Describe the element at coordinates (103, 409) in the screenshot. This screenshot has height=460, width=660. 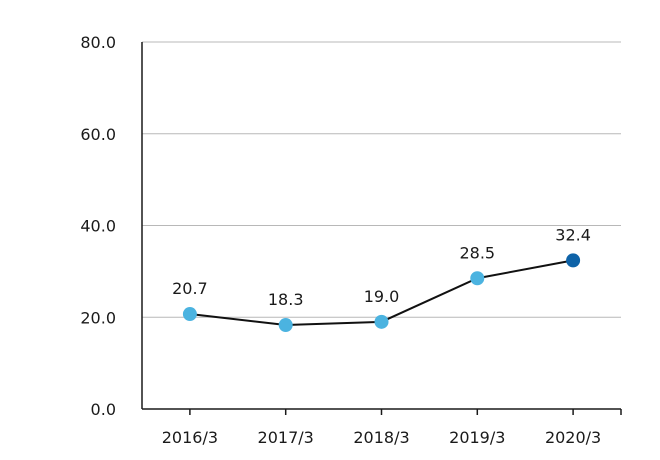
I see `y-tick-label: 0.0` at that location.